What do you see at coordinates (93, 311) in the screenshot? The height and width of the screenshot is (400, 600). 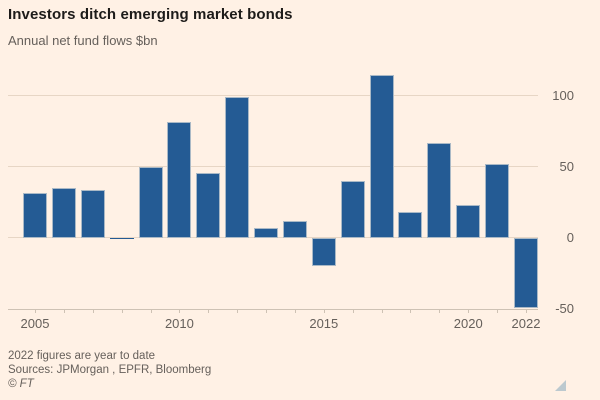 I see `x-tick-2007` at bounding box center [93, 311].